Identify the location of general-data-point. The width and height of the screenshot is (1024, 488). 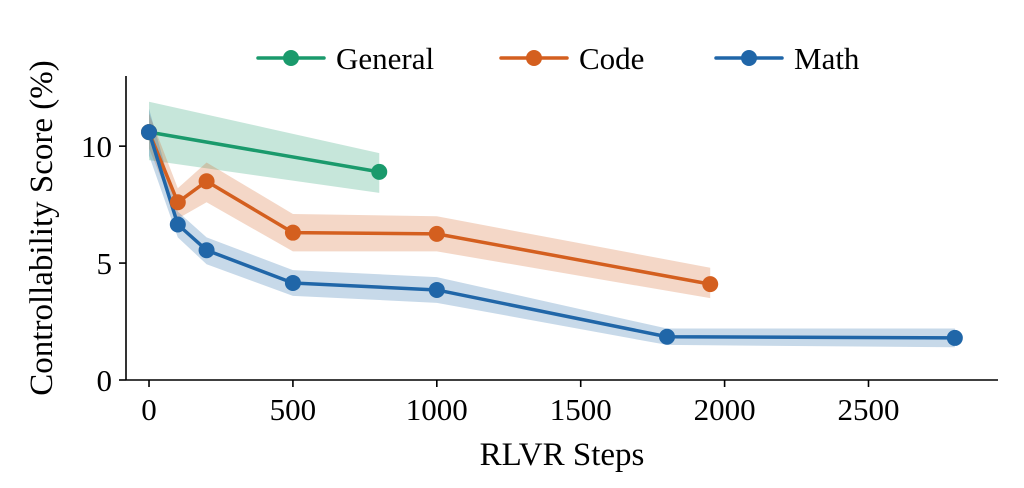
(379, 171).